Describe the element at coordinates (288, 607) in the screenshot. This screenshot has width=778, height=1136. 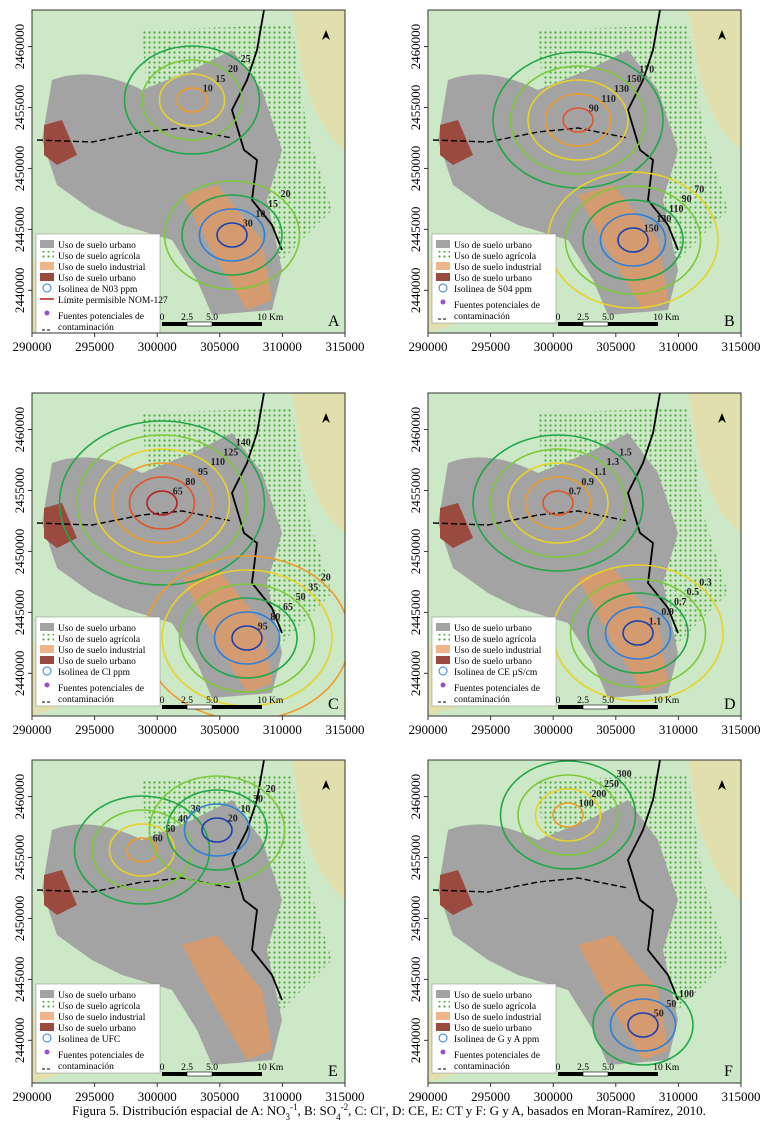
I see `isoline-label: 65` at that location.